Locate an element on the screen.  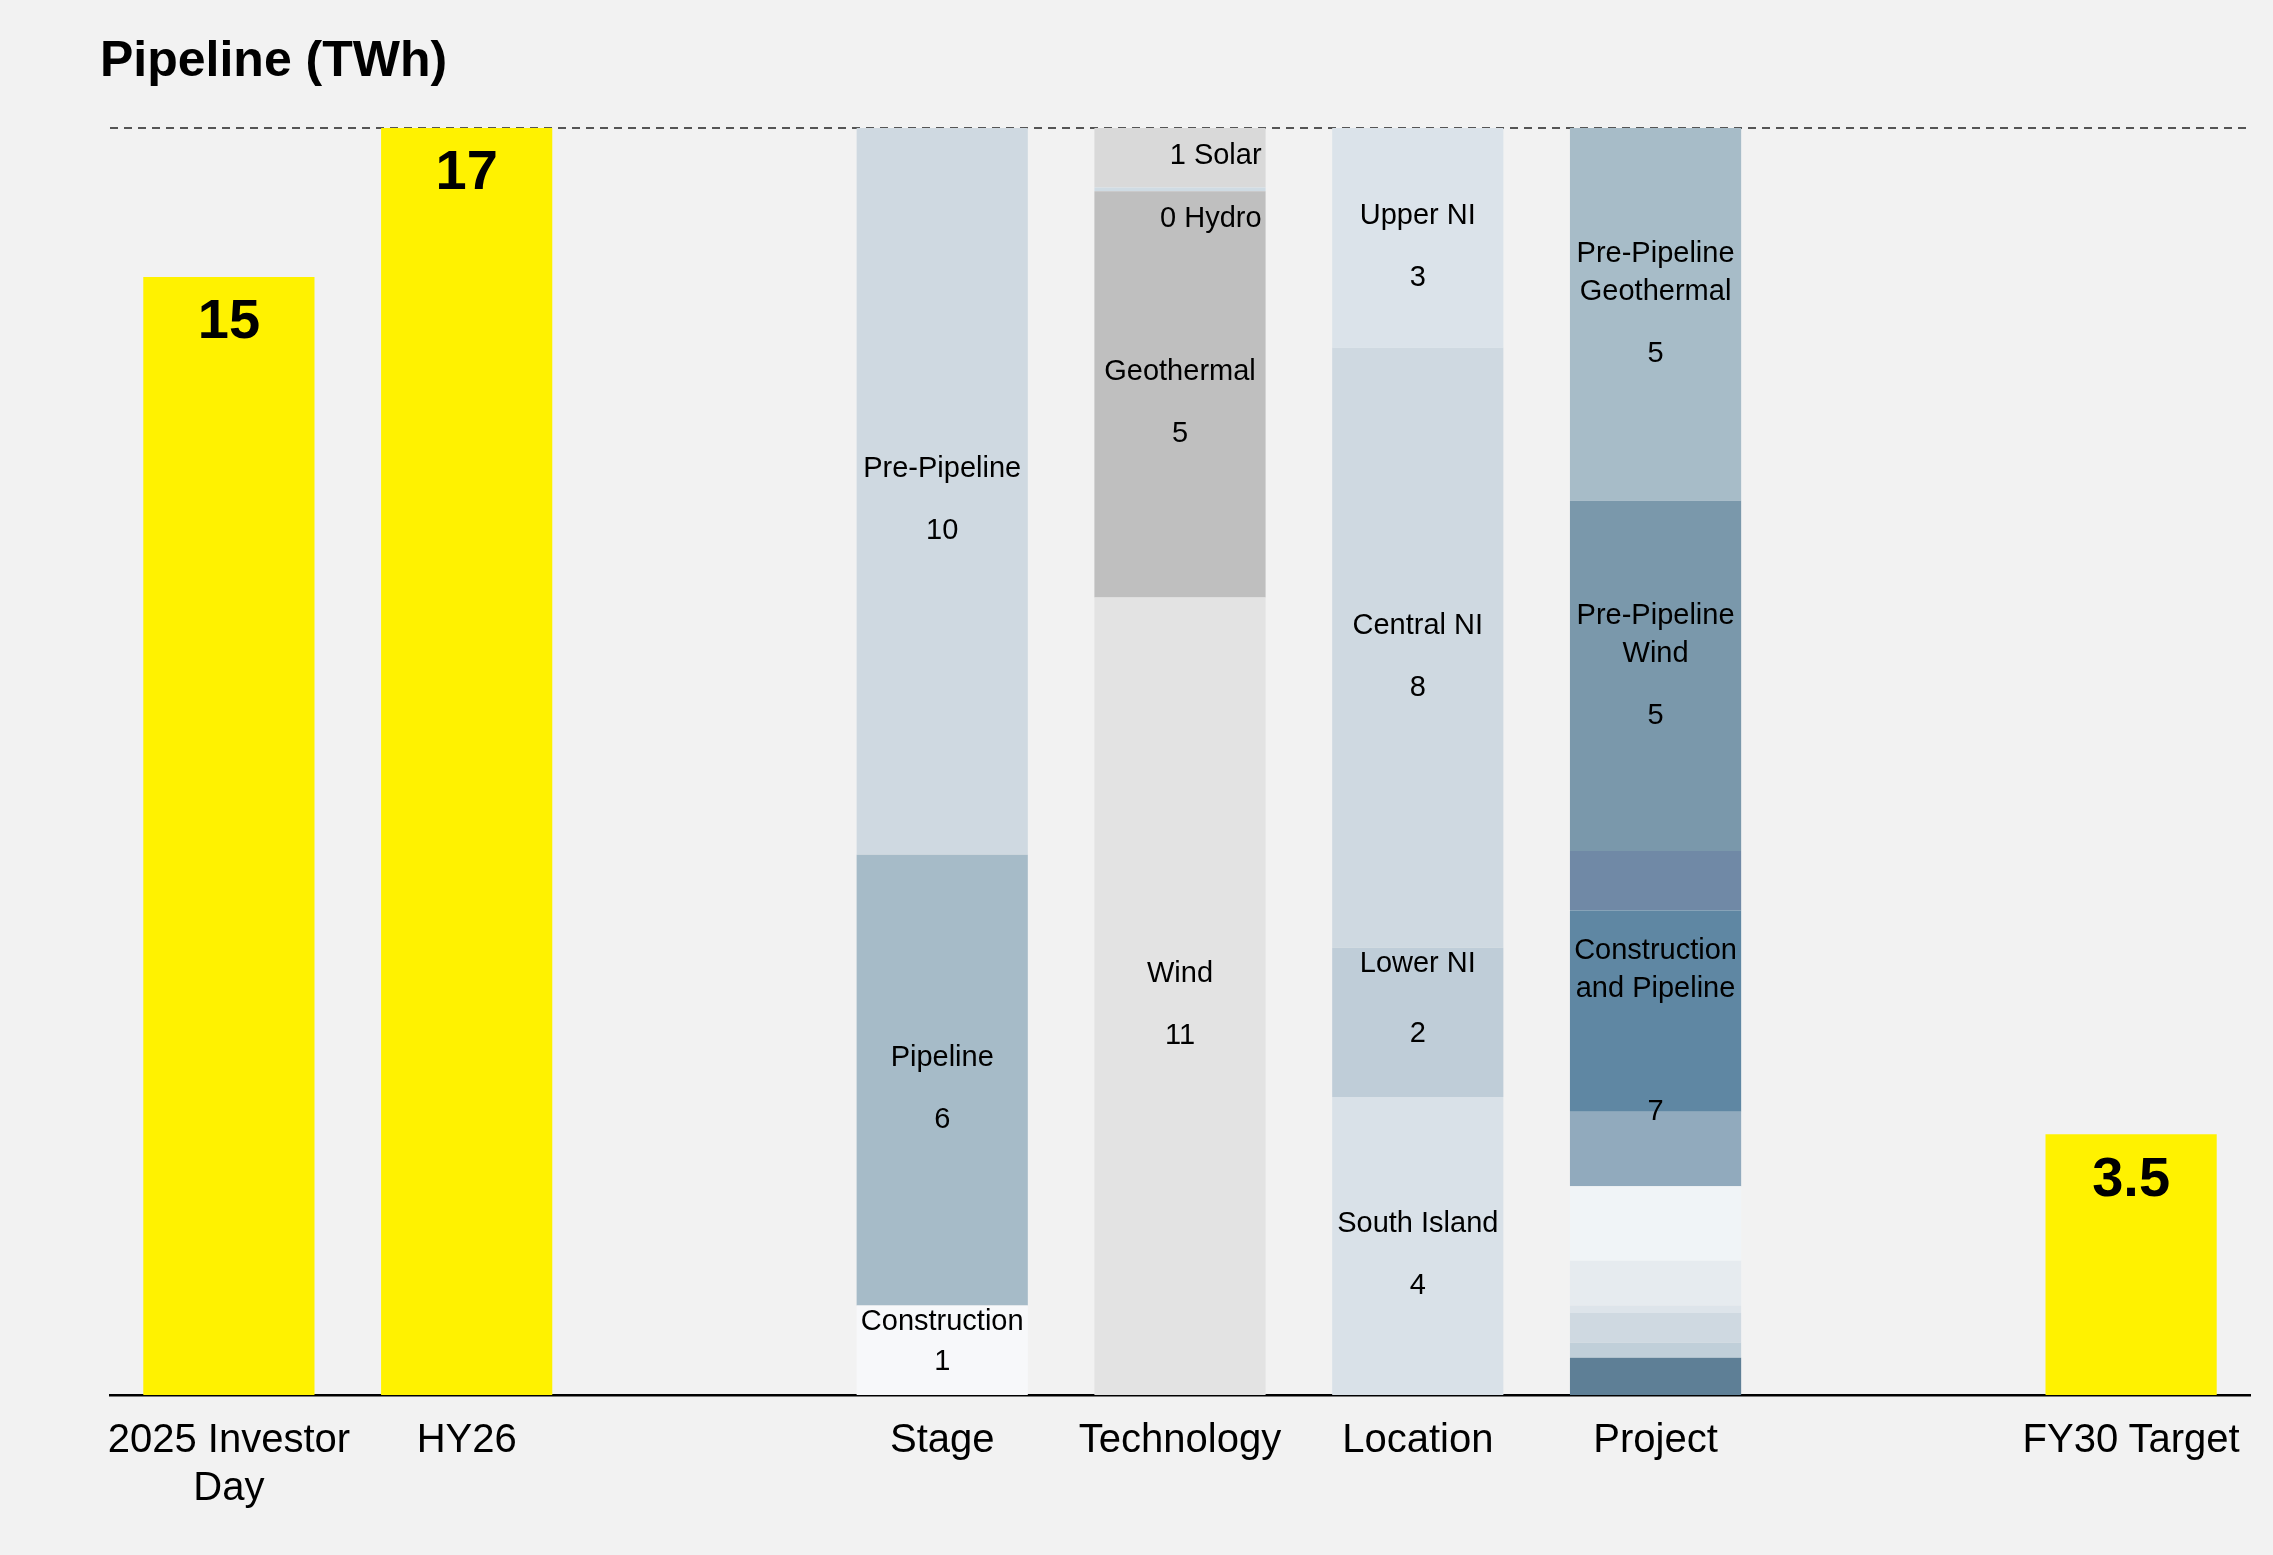
data-label: 15 is located at coordinates (229, 319).